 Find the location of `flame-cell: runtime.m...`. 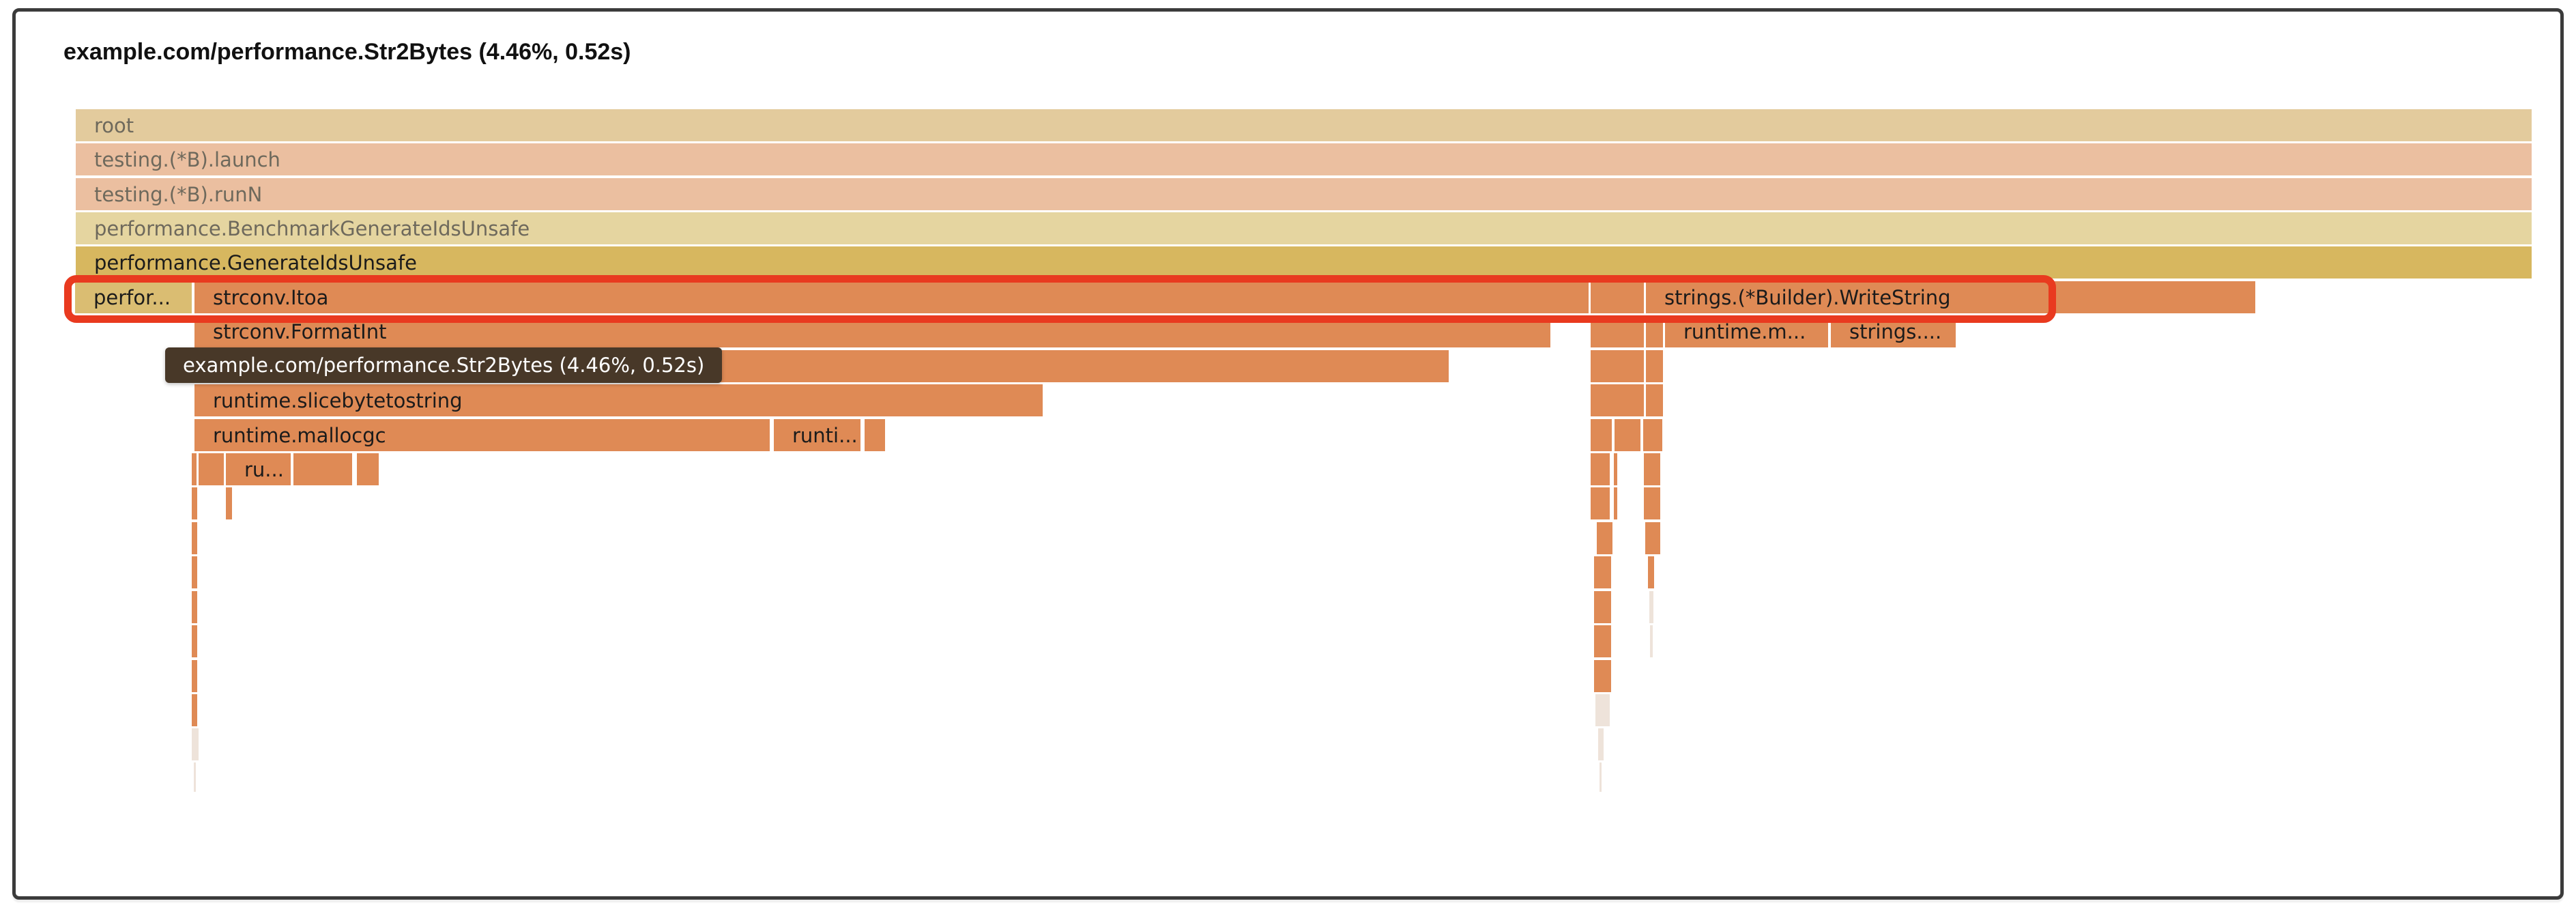

flame-cell: runtime.m... is located at coordinates (1746, 331).